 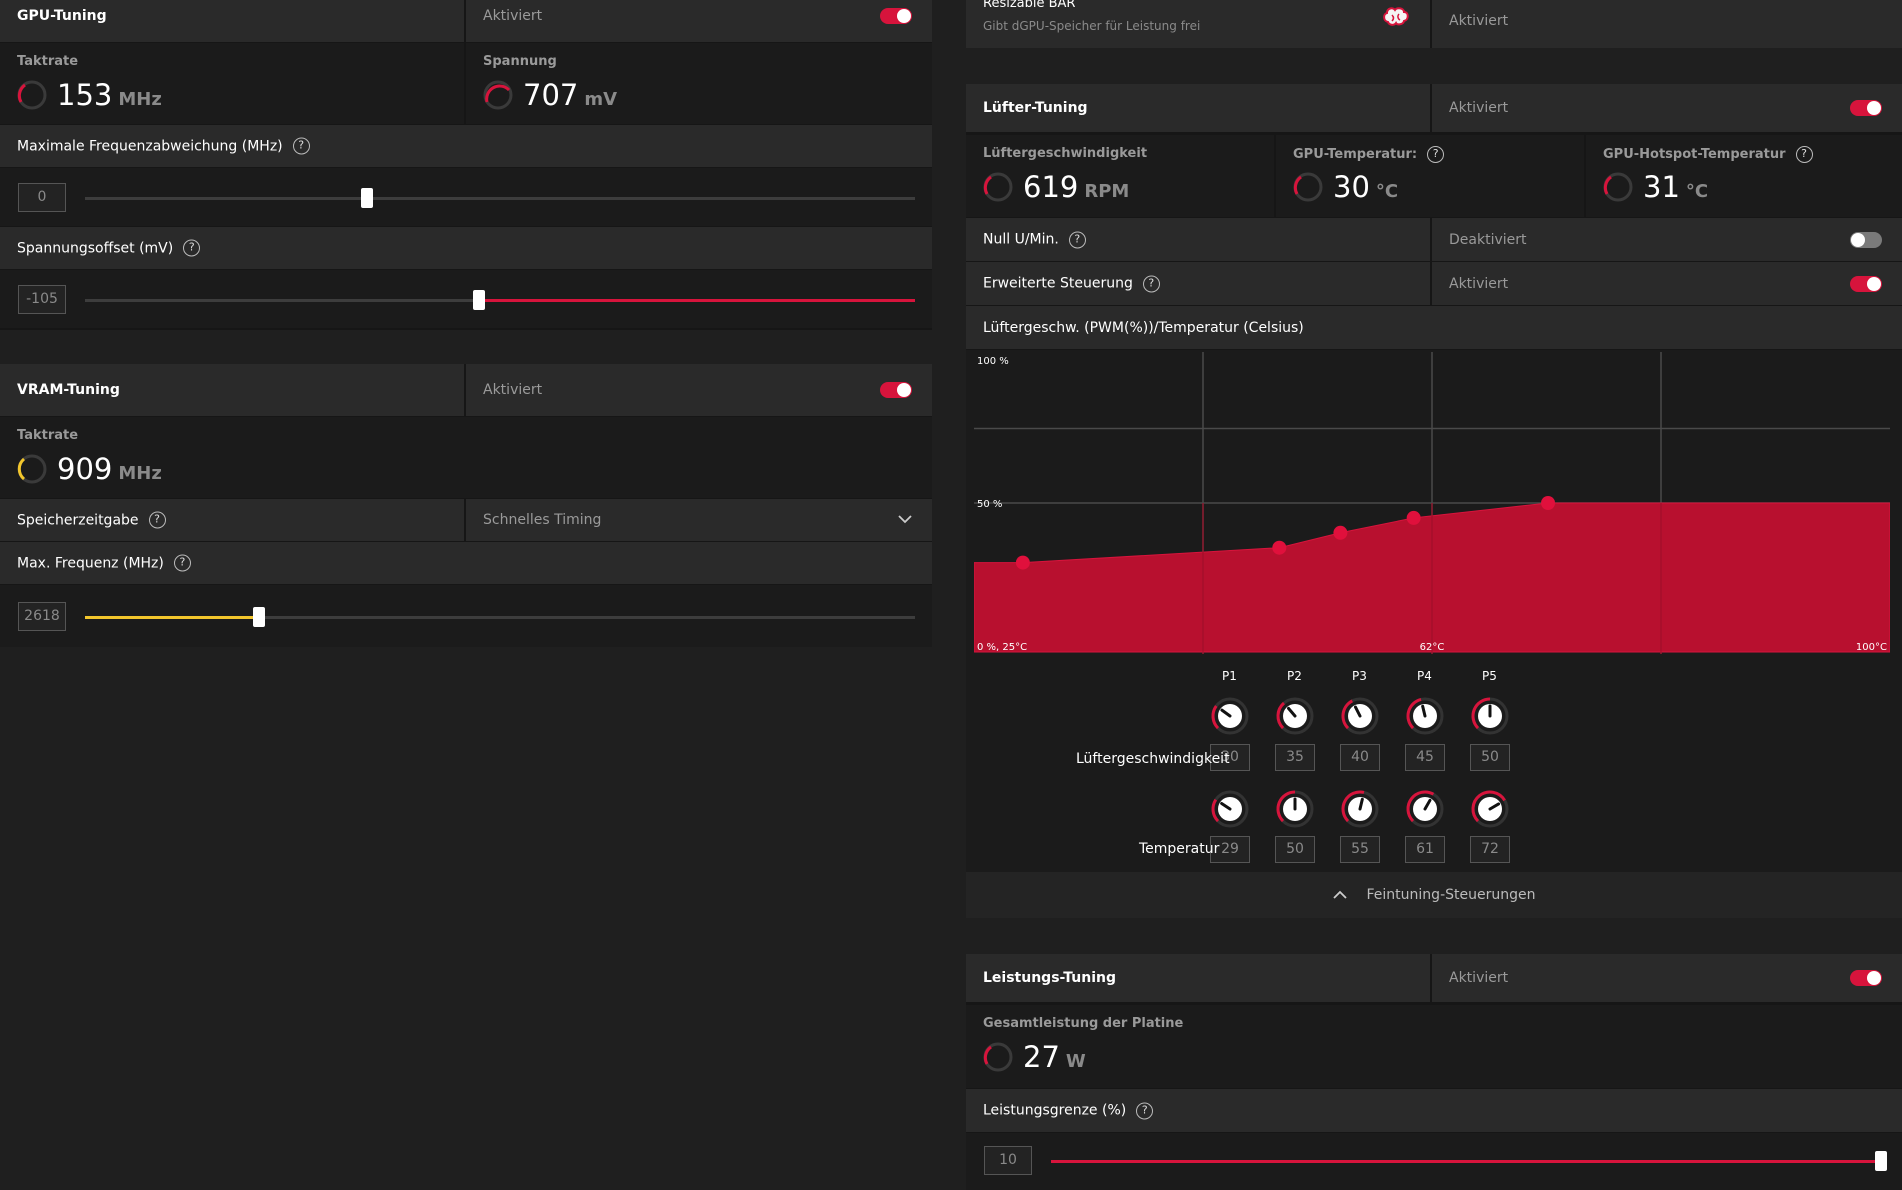 What do you see at coordinates (520, 61) in the screenshot?
I see `gpu-voltage-label: Spannung` at bounding box center [520, 61].